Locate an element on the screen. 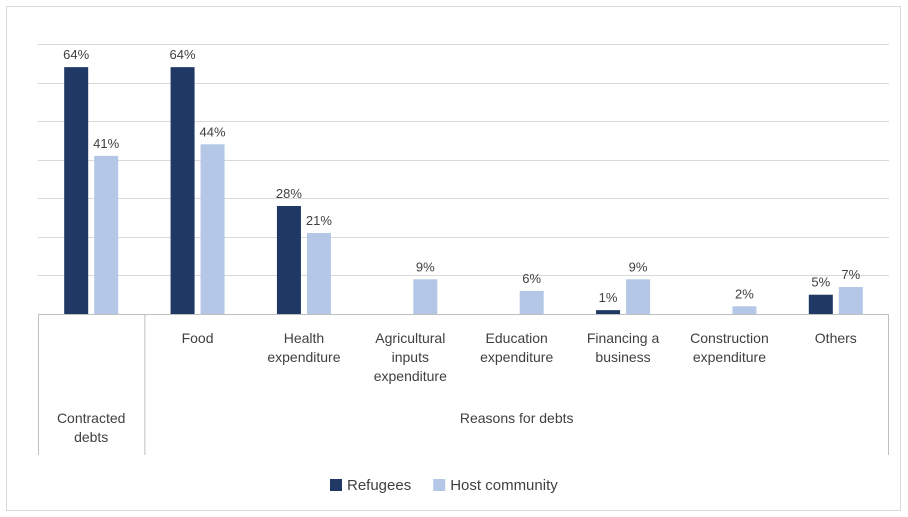 The image size is (908, 517). legend-label: Refugees is located at coordinates (379, 485).